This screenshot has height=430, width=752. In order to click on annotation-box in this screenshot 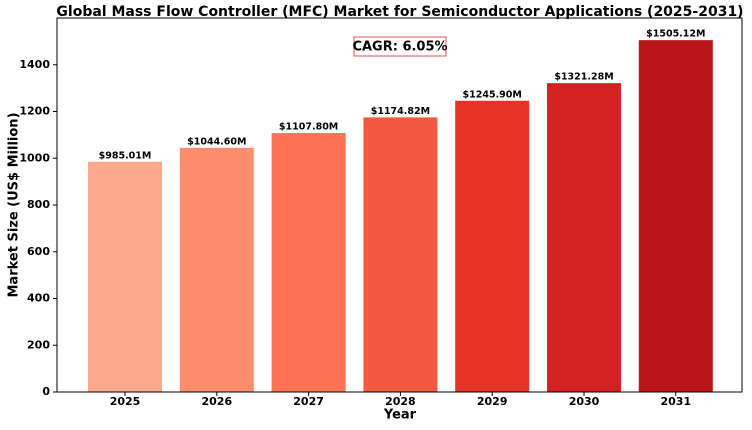, I will do `click(400, 46)`.